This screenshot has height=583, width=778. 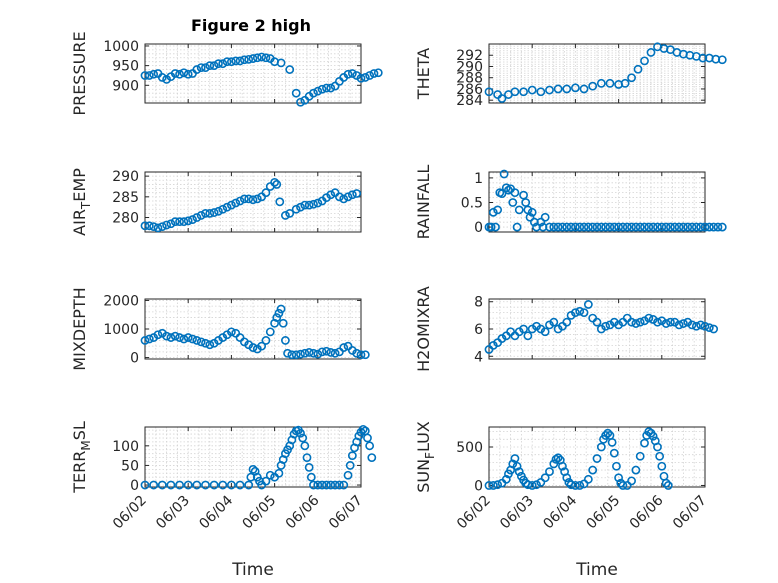 What do you see at coordinates (430, 455) in the screenshot?
I see `y-axis-label-subscript: F` at bounding box center [430, 455].